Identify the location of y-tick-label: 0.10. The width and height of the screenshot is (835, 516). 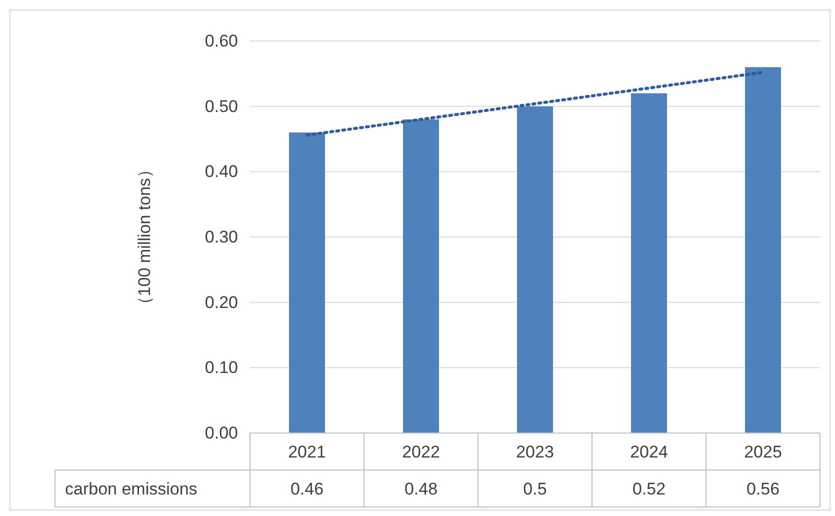
(221, 368).